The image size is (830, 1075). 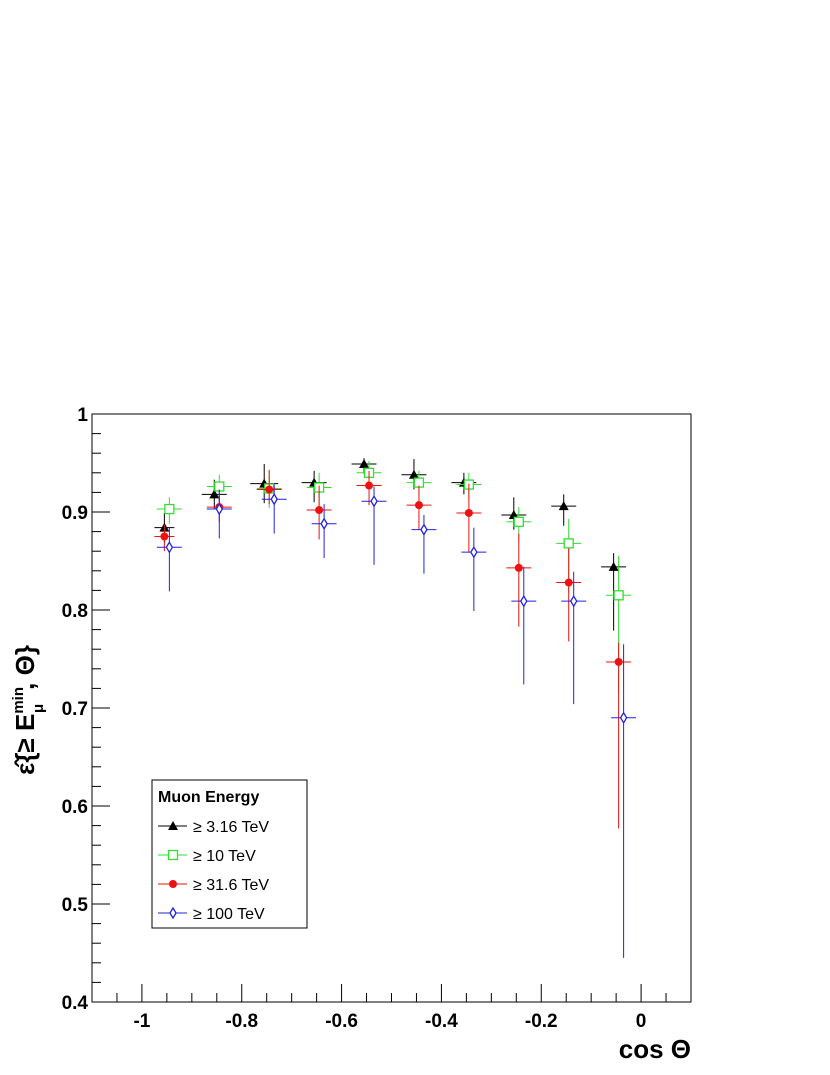 I want to click on legend-label: ≥ 3.16 TeV, so click(x=231, y=827).